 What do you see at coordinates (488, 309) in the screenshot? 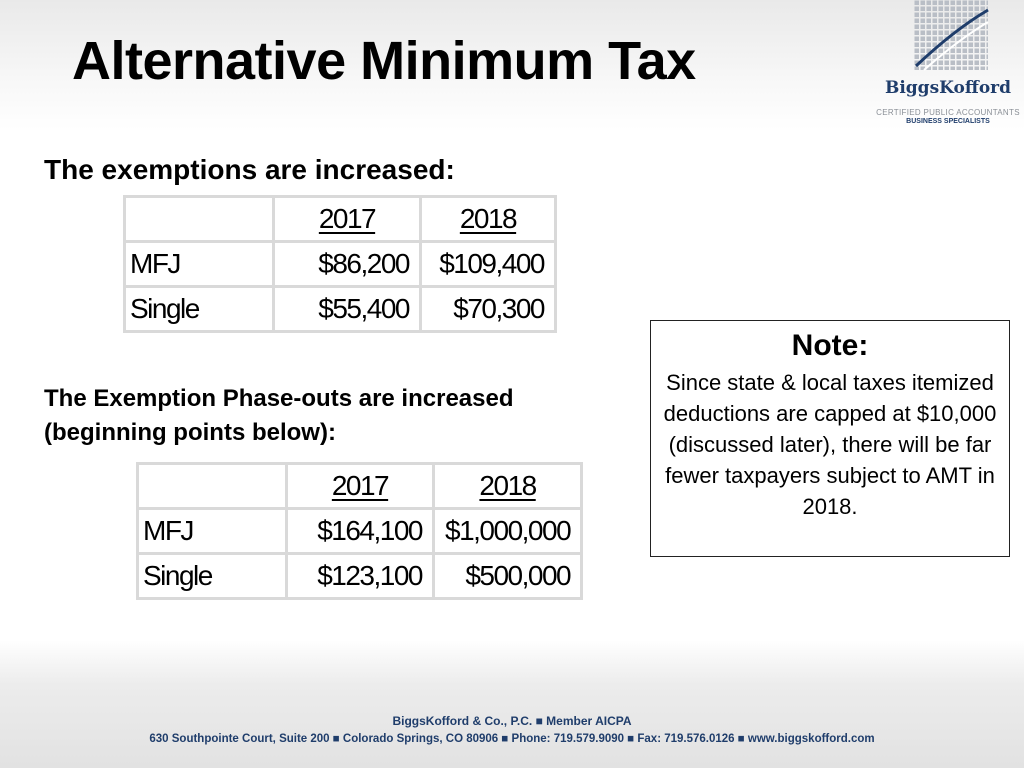
I see `value-2018: $70,300` at bounding box center [488, 309].